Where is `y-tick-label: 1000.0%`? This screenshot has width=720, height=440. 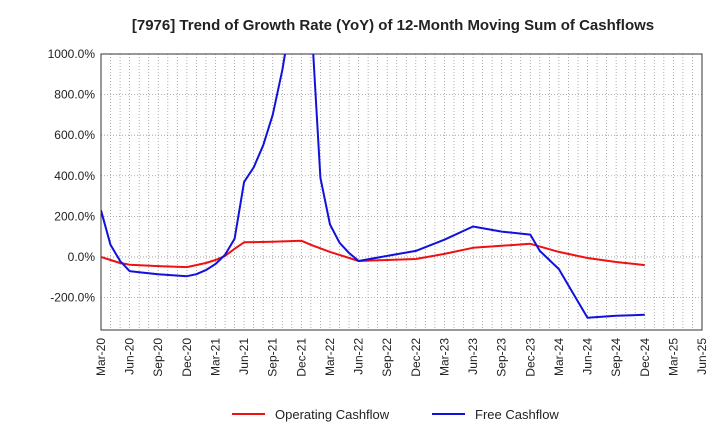 y-tick-label: 1000.0% is located at coordinates (72, 54).